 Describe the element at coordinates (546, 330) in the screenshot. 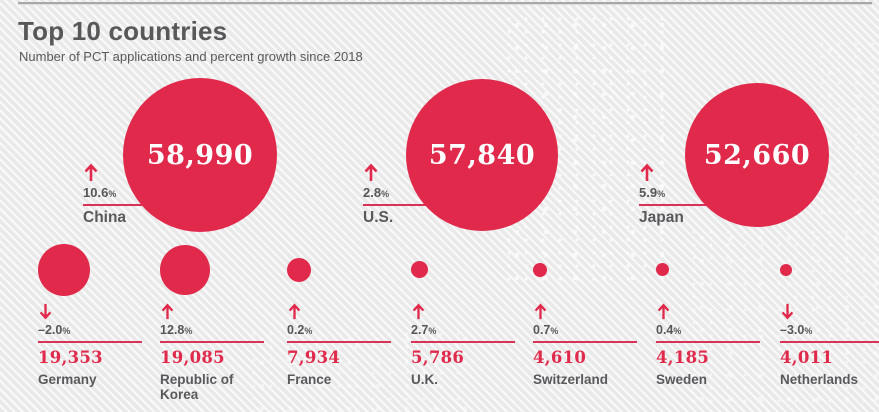

I see `growth-percent: 0.7%` at that location.